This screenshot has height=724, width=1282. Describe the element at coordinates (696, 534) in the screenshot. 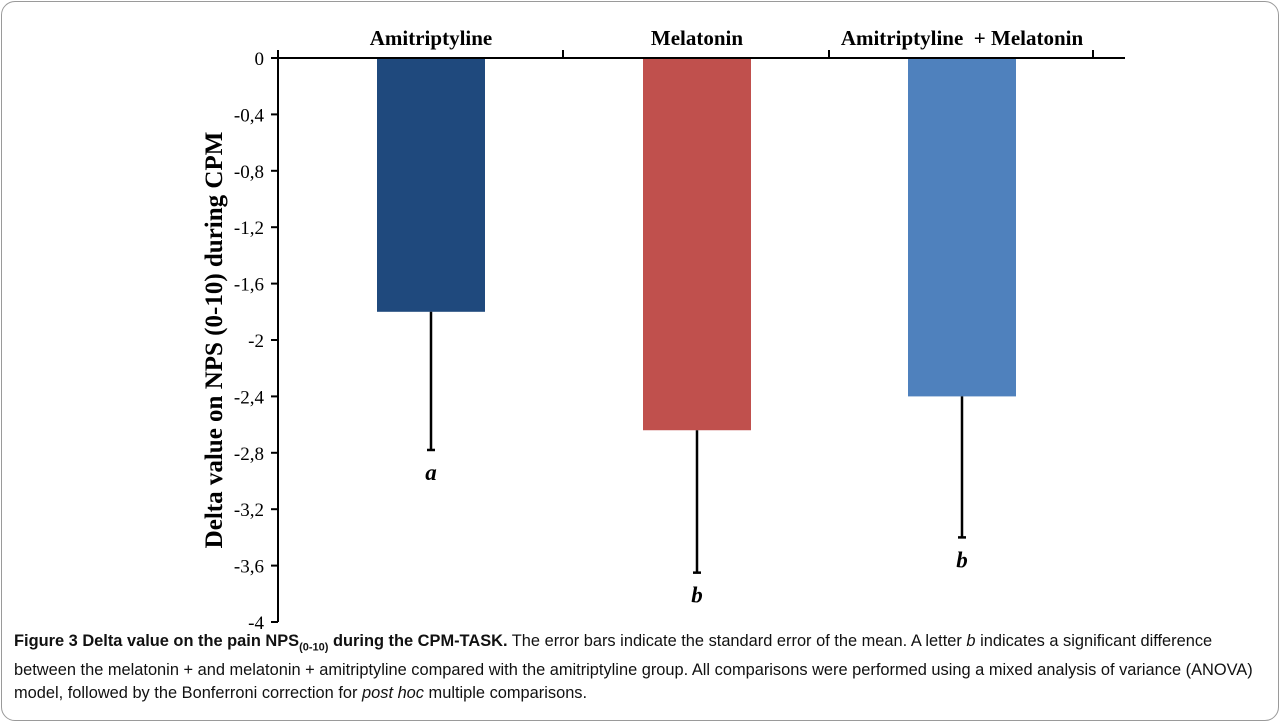

I see `significance-letters: a b b` at that location.